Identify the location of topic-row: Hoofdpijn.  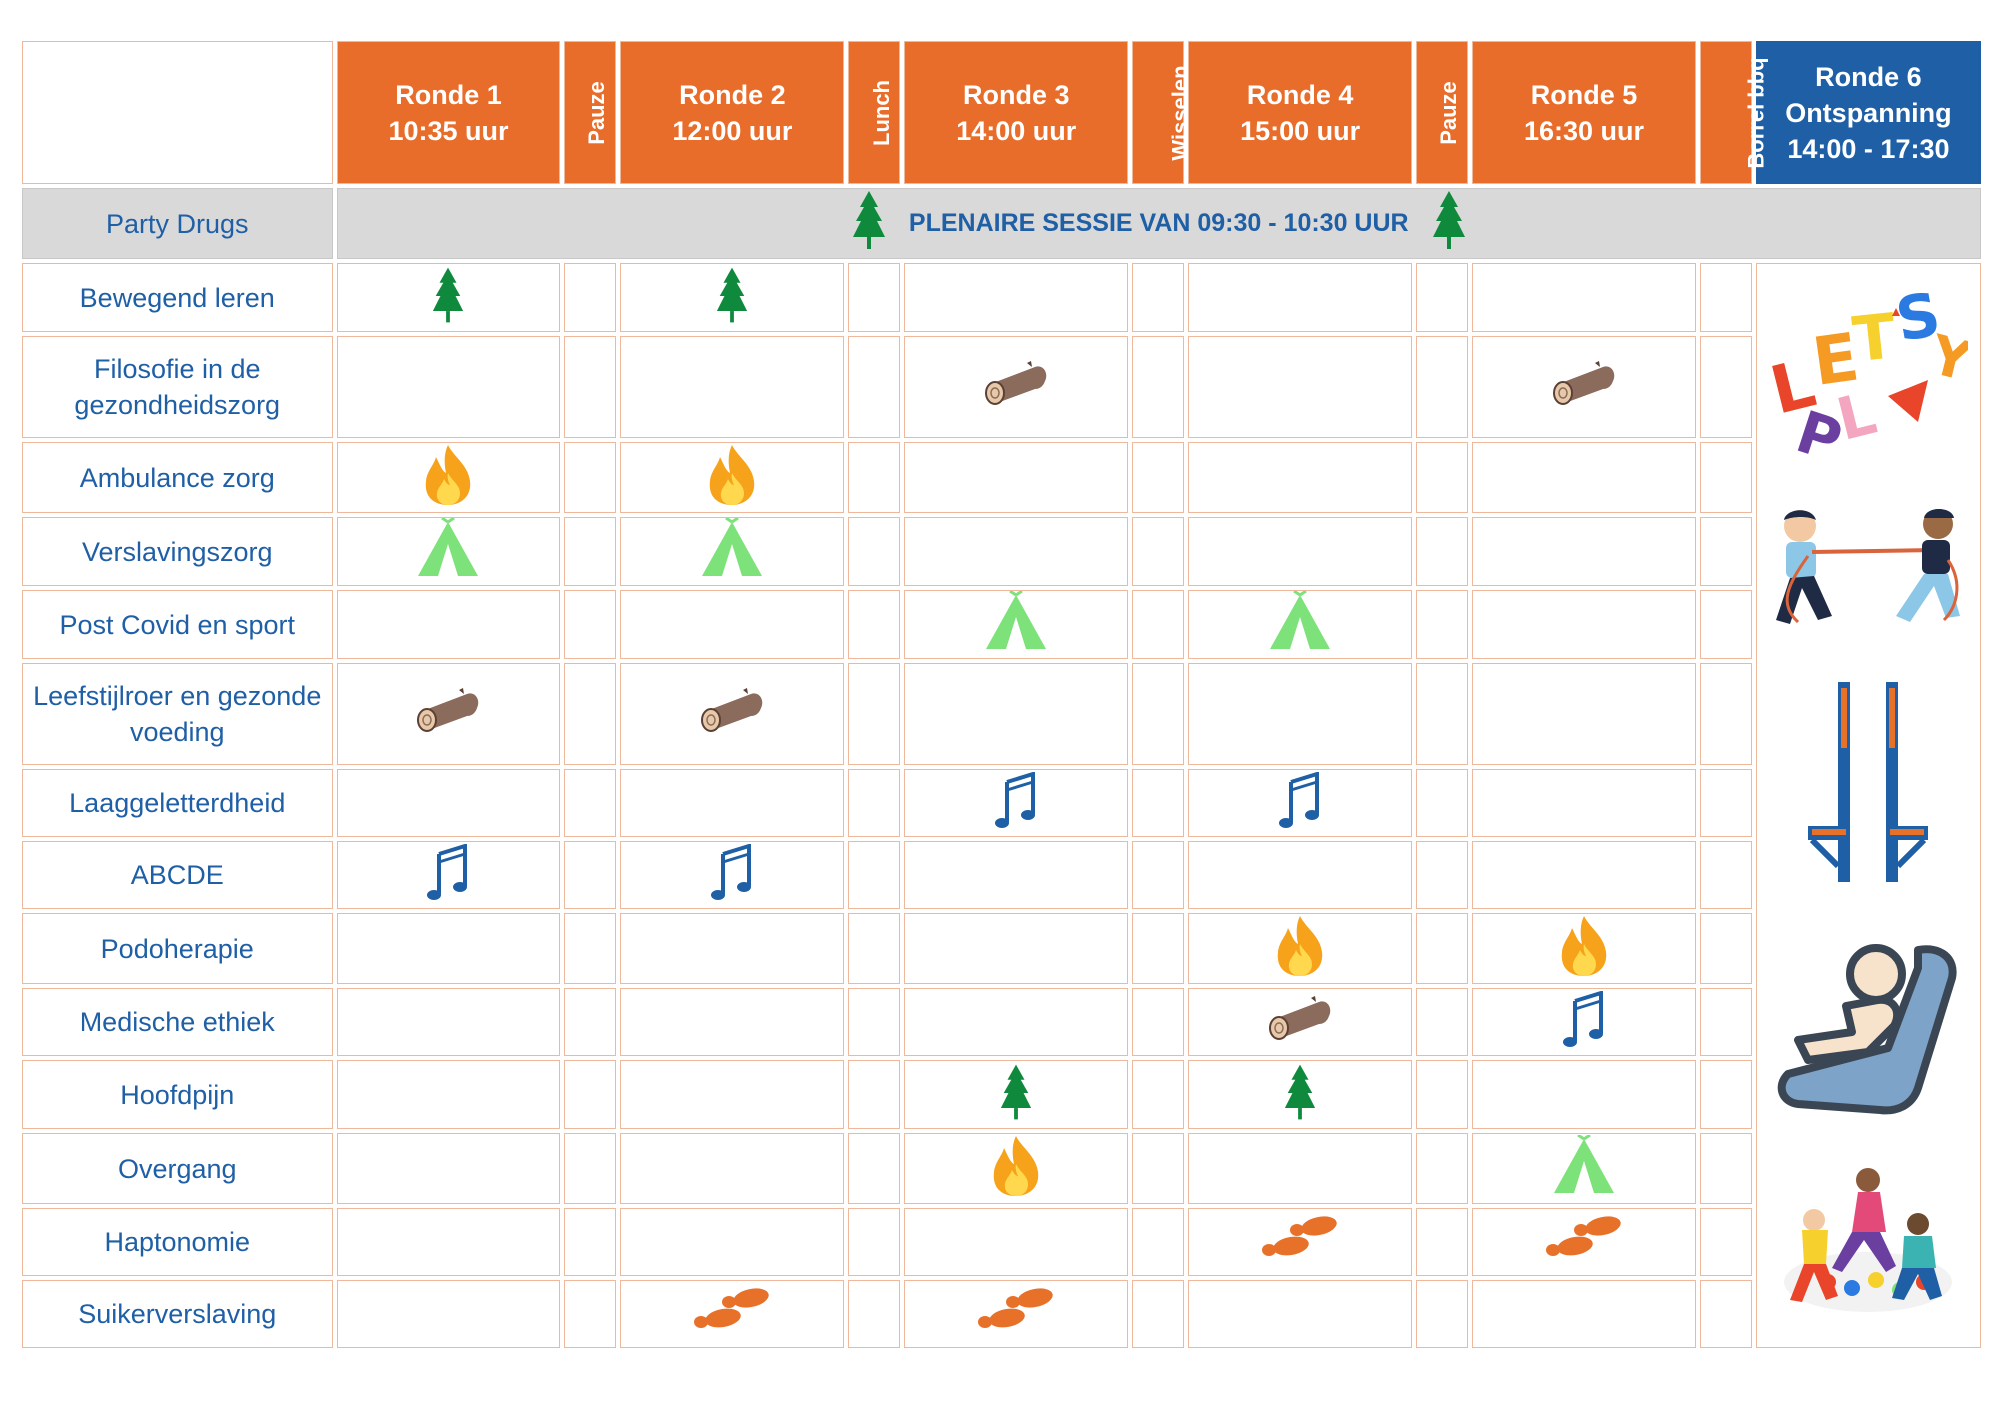
(1001, 1094).